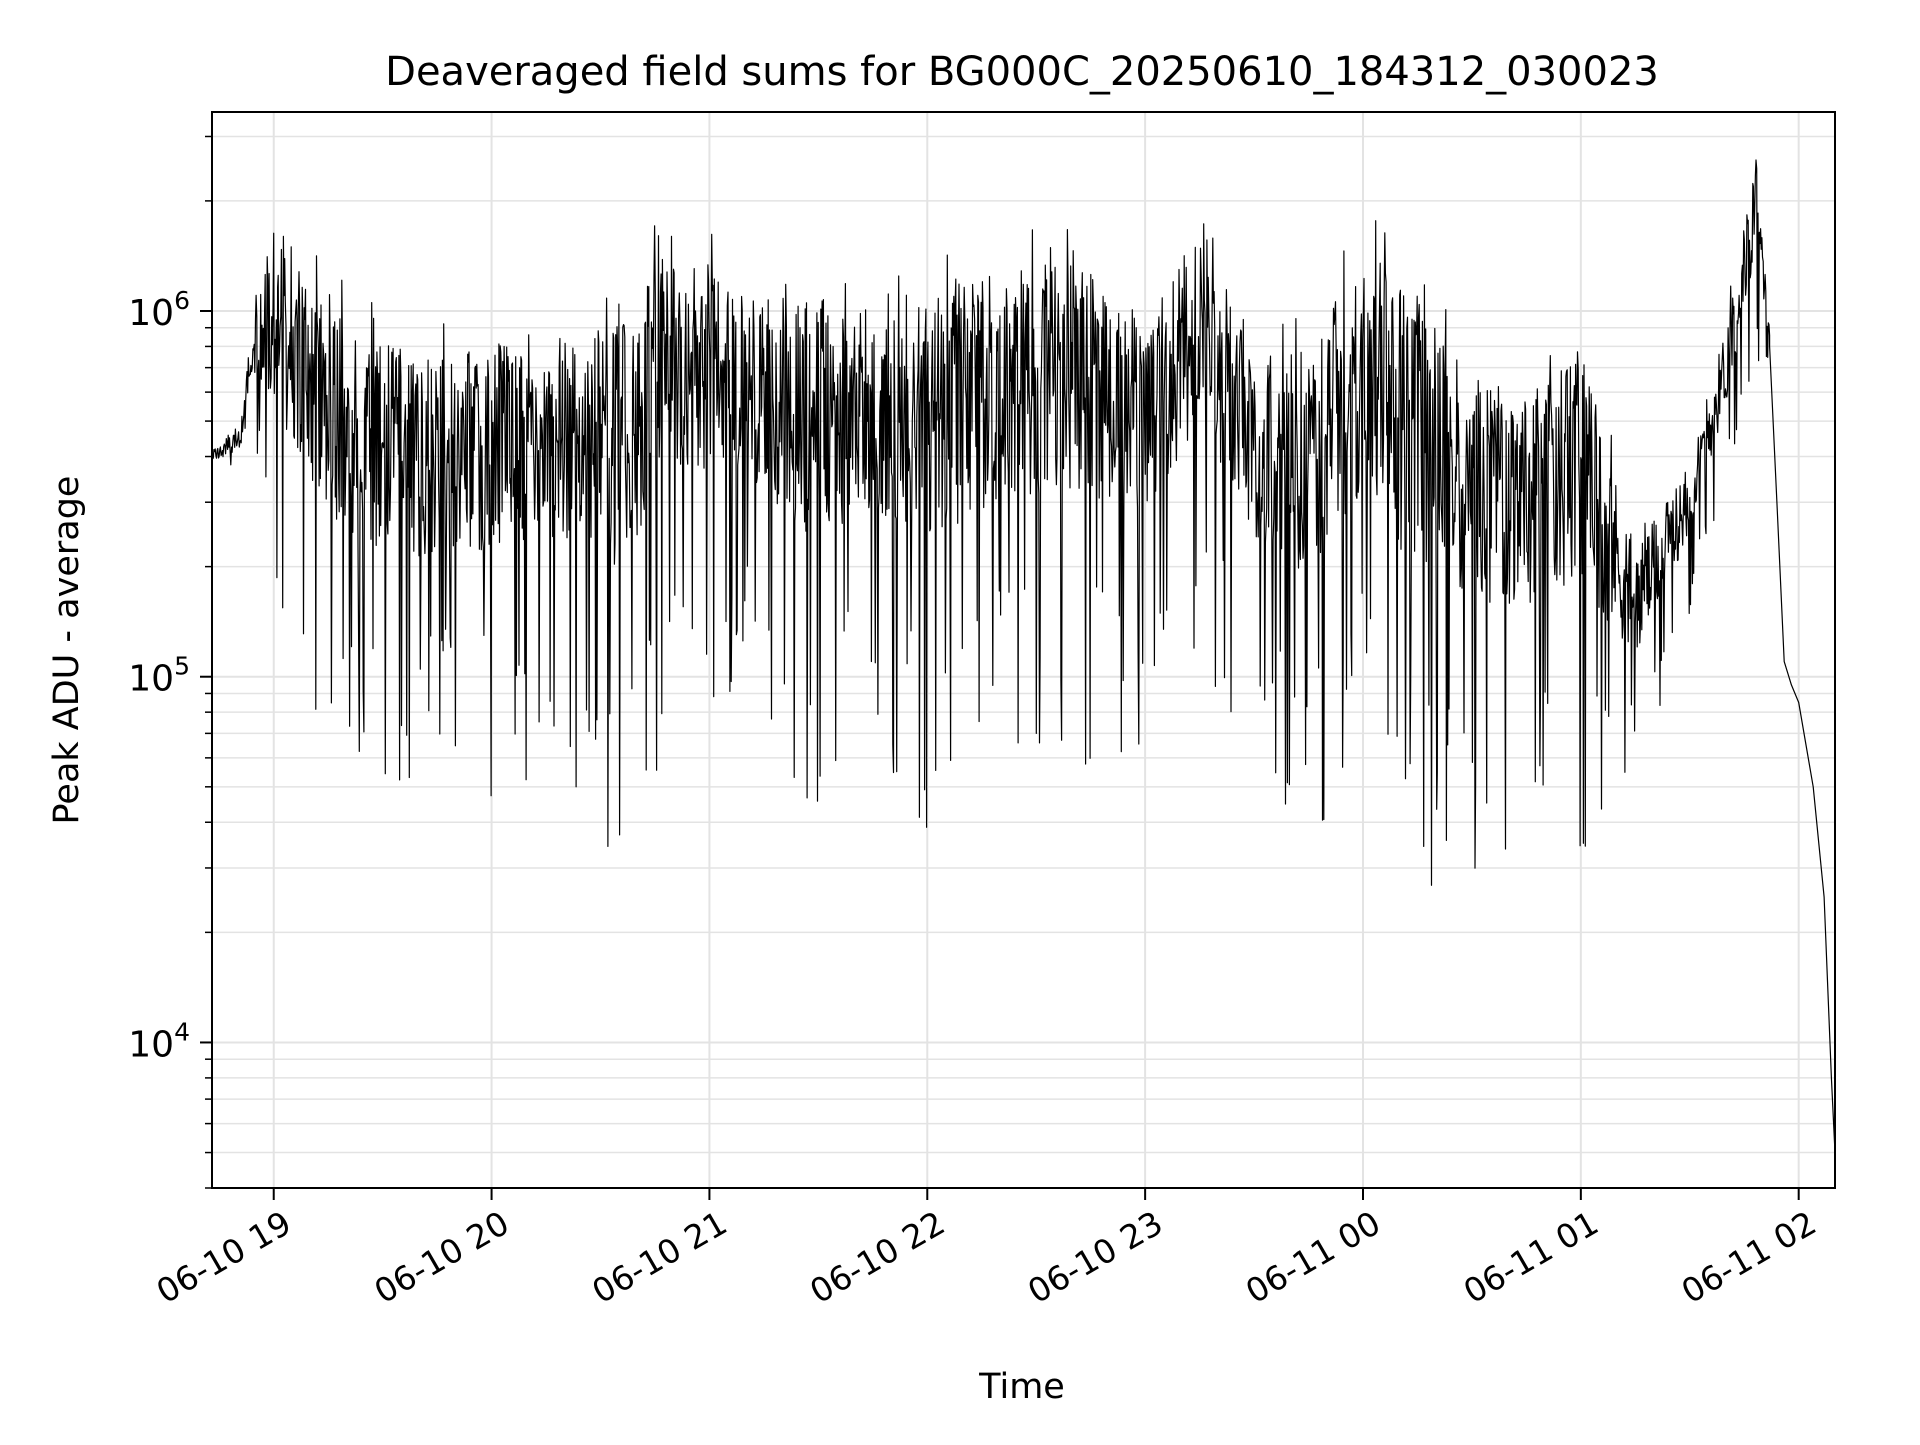  I want to click on y-tick-label: 10⁴, so click(159, 1041).